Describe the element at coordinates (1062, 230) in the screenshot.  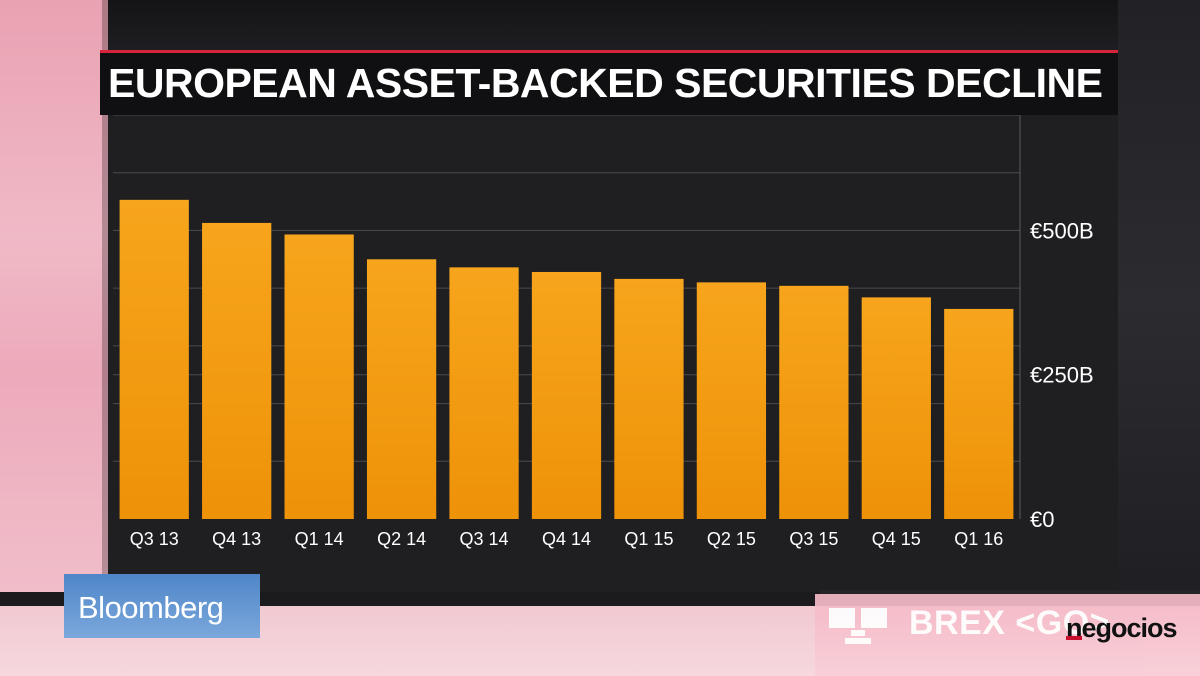
I see `y-tick-label: €500B` at that location.